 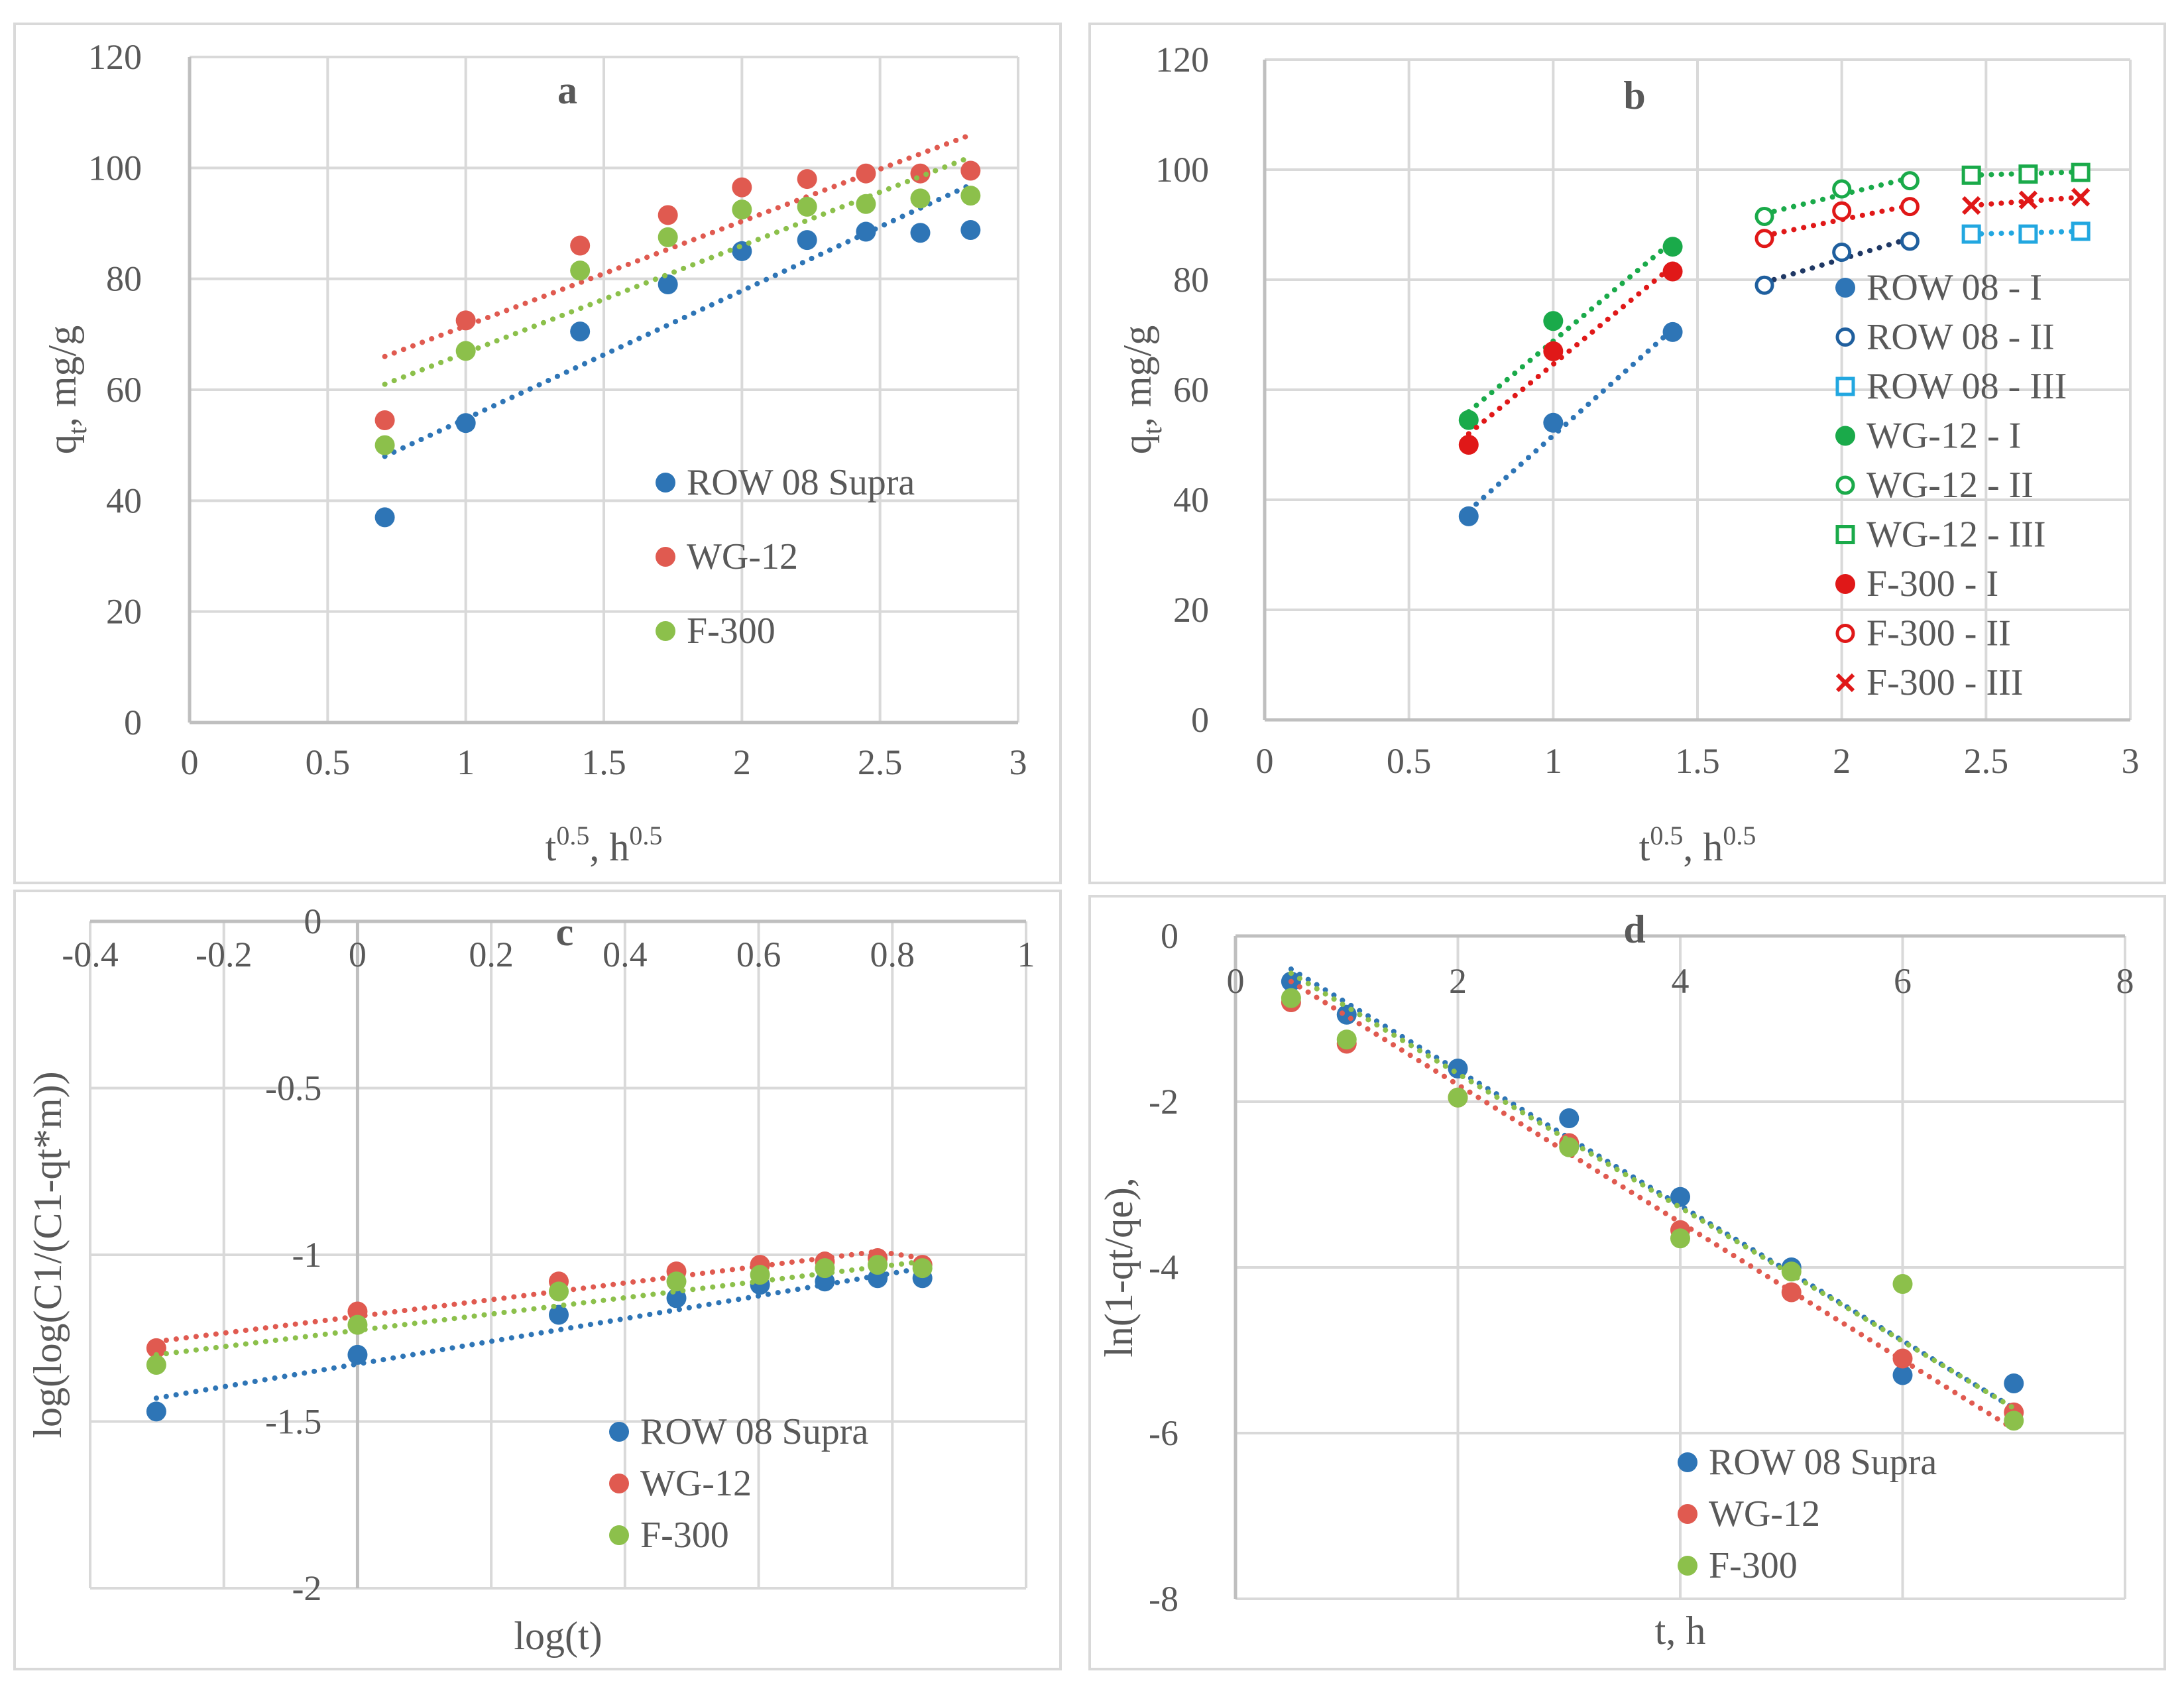 What do you see at coordinates (190, 762) in the screenshot?
I see `chart-a-xtick-label-0: 0` at bounding box center [190, 762].